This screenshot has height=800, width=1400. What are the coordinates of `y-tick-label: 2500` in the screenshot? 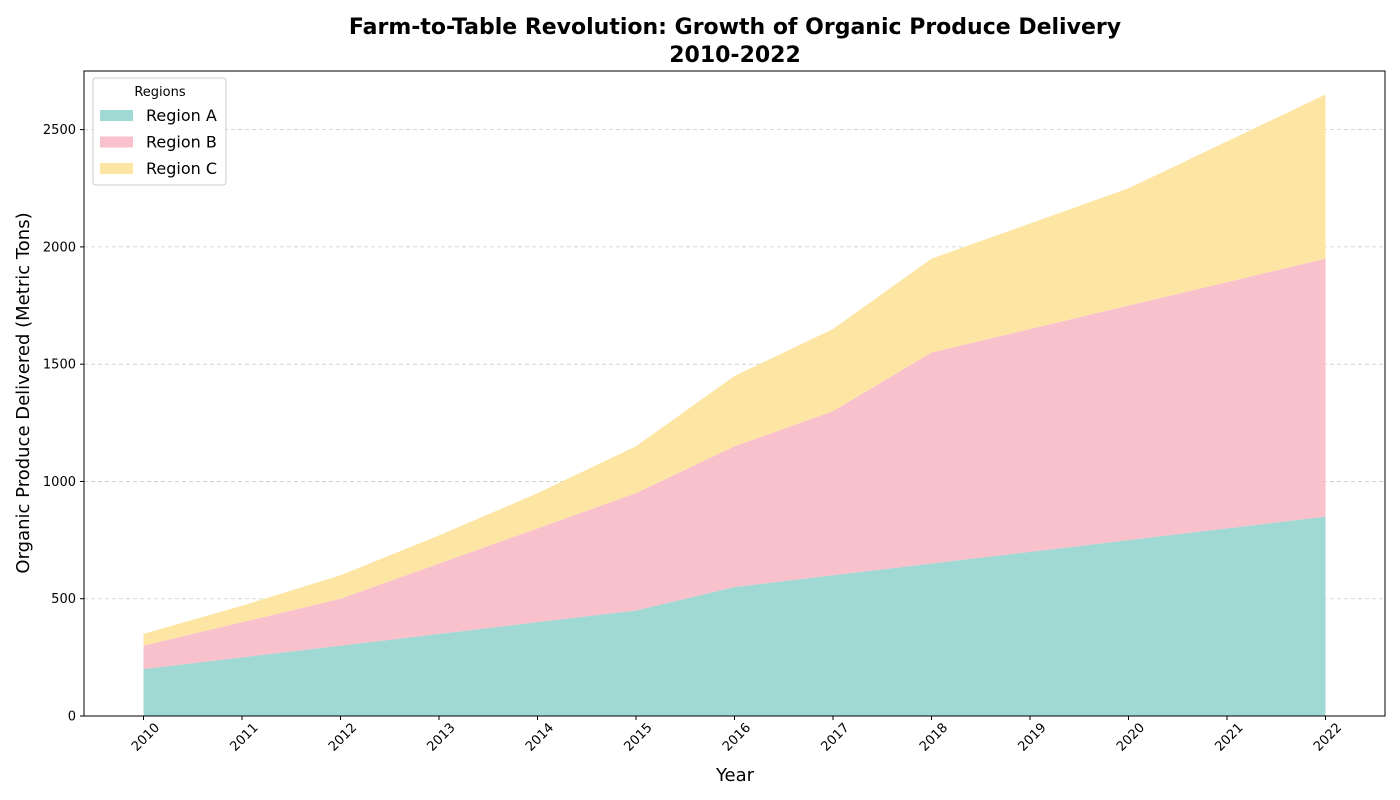 It's located at (59, 130).